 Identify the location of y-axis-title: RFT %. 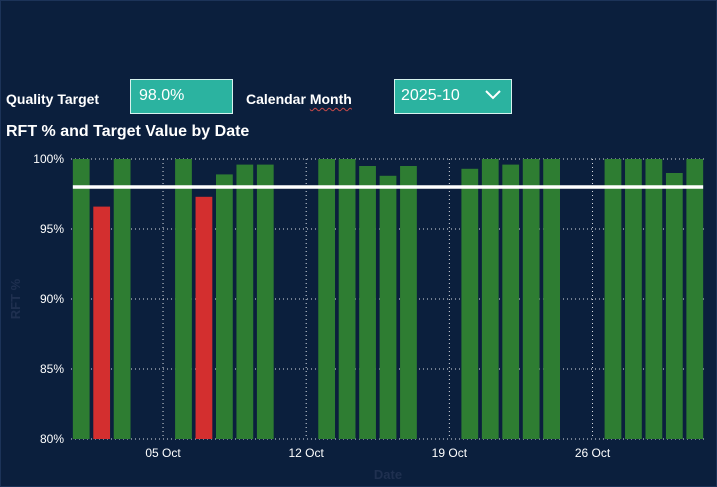
(15, 298).